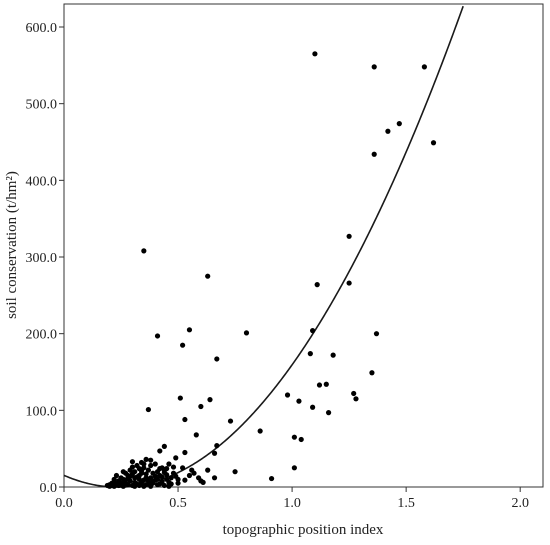 This screenshot has width=550, height=545. I want to click on y-tick-label: 500.0, so click(42, 105).